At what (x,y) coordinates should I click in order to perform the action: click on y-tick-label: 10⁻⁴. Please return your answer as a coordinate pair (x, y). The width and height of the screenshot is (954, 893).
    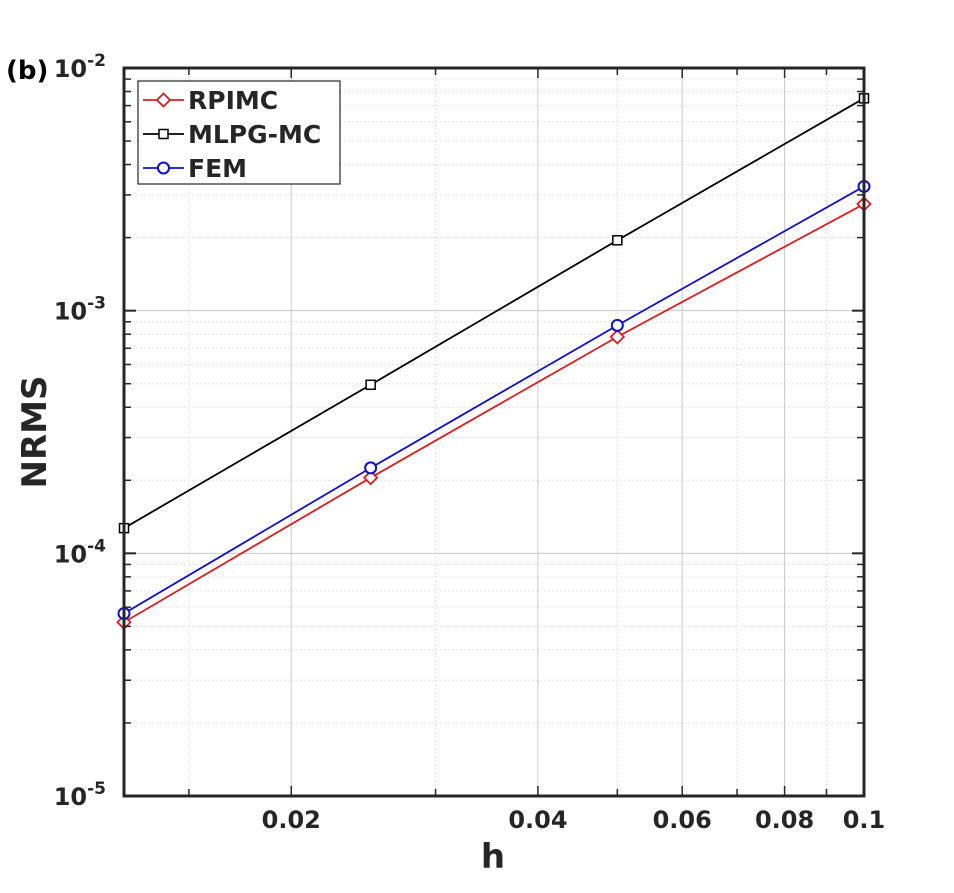
    Looking at the image, I should click on (80, 552).